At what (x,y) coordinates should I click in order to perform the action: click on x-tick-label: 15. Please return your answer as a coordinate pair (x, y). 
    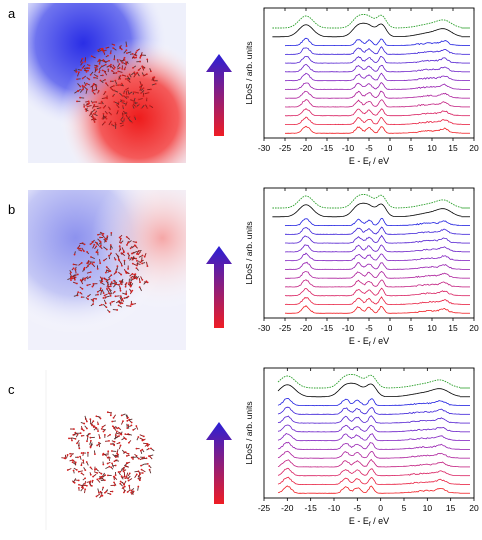
    Looking at the image, I should click on (453, 328).